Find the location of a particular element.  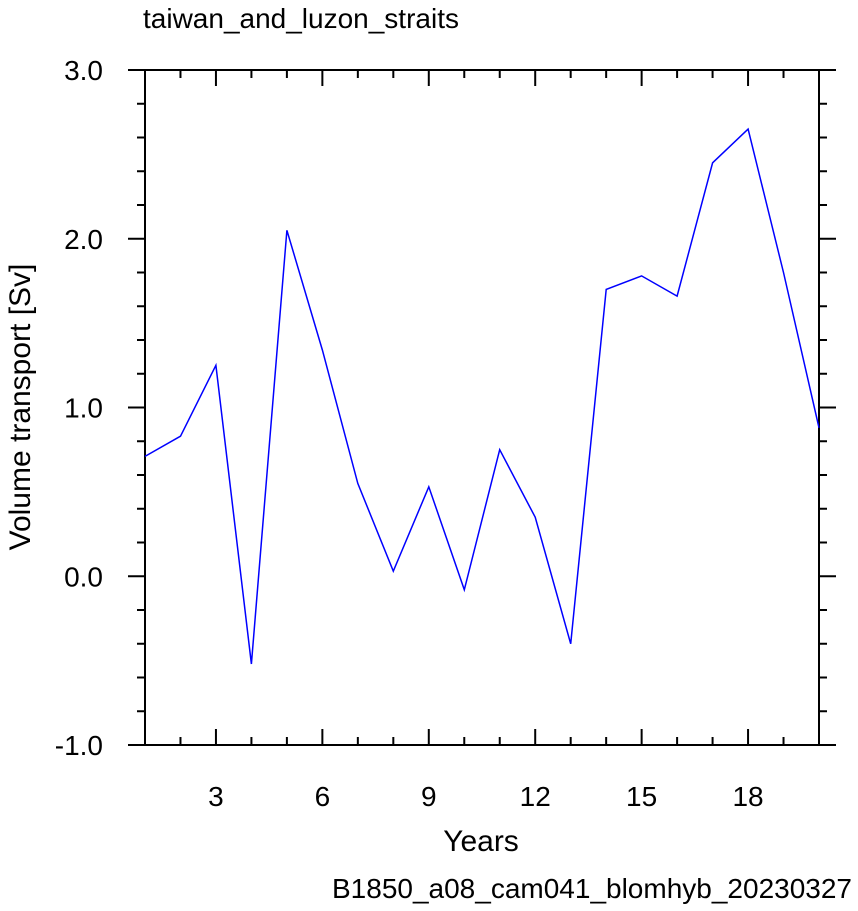

y-axis-label: Volume transport [Sv] is located at coordinates (20, 407).